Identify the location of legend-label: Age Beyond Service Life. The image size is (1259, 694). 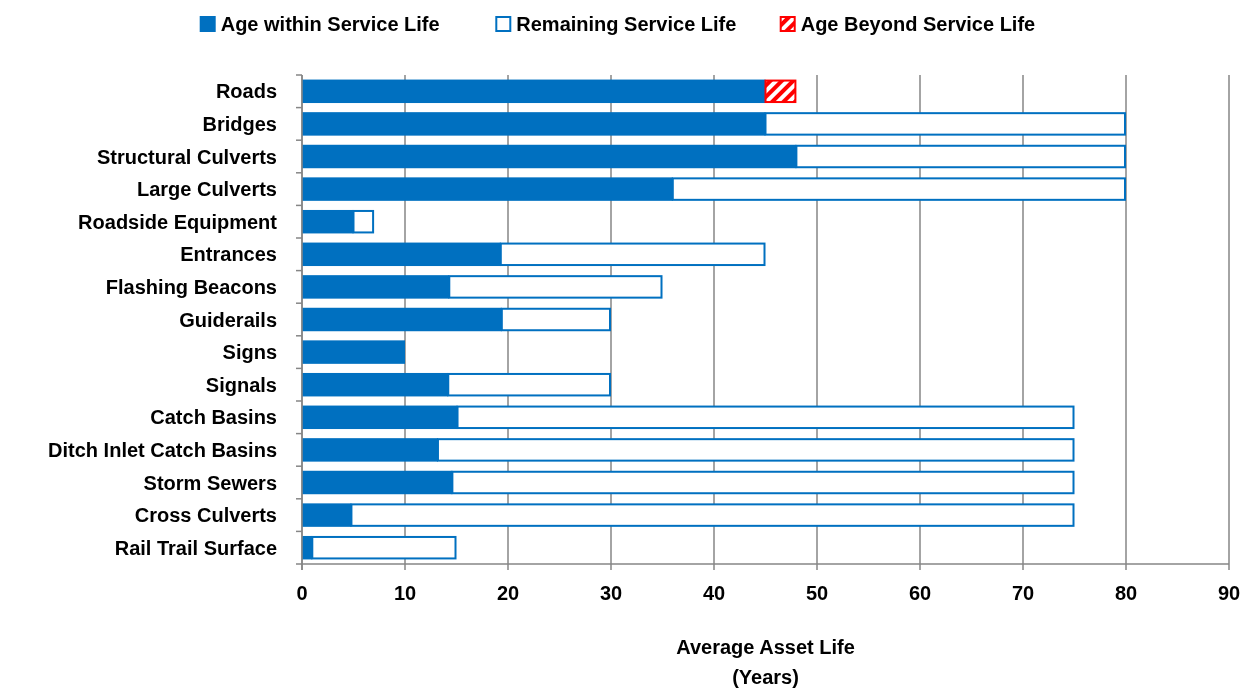
(918, 24).